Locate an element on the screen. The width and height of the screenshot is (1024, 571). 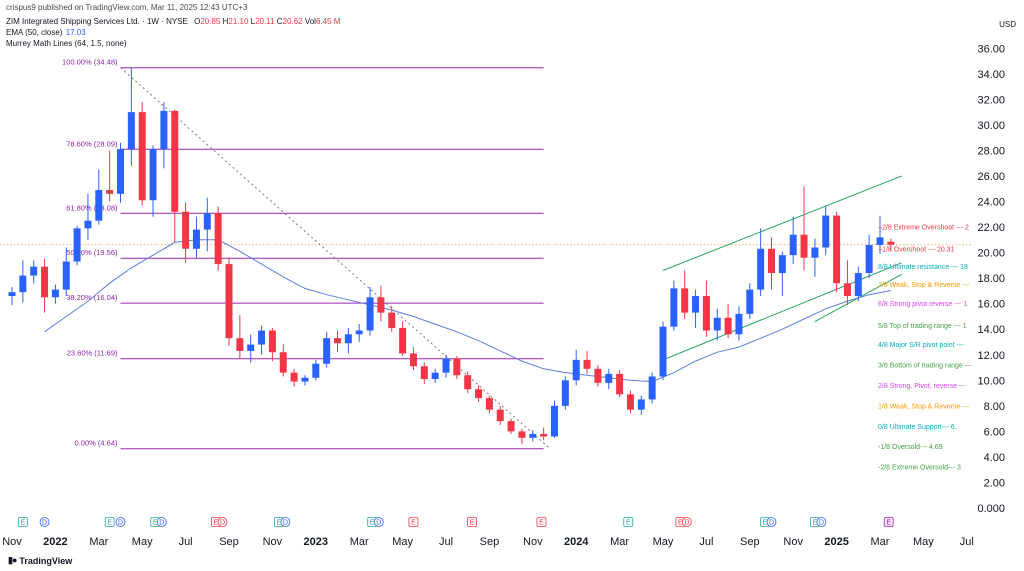
ema-legend: EMA (50, close) 17.03 is located at coordinates (46, 32).